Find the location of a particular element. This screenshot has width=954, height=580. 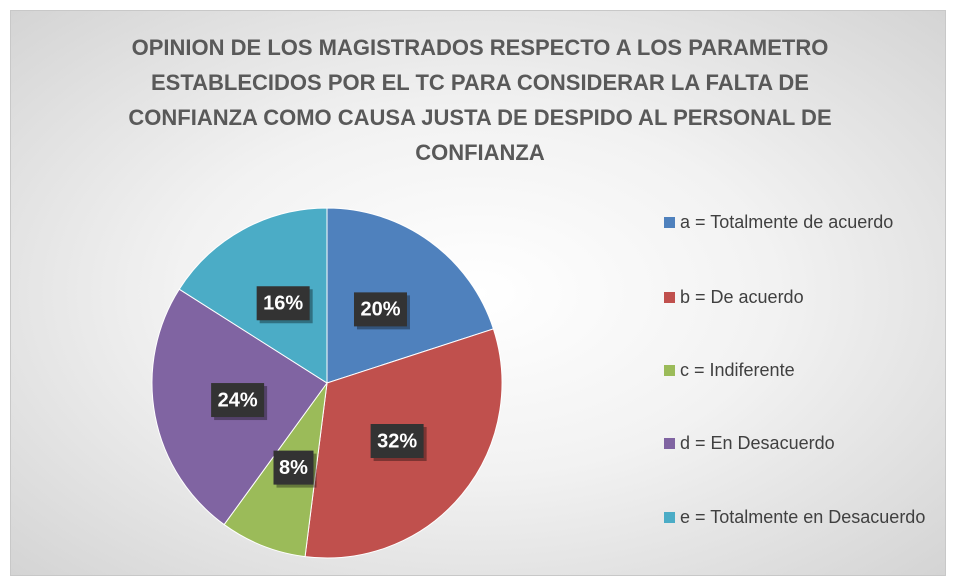

data-label: 8% is located at coordinates (295, 469).